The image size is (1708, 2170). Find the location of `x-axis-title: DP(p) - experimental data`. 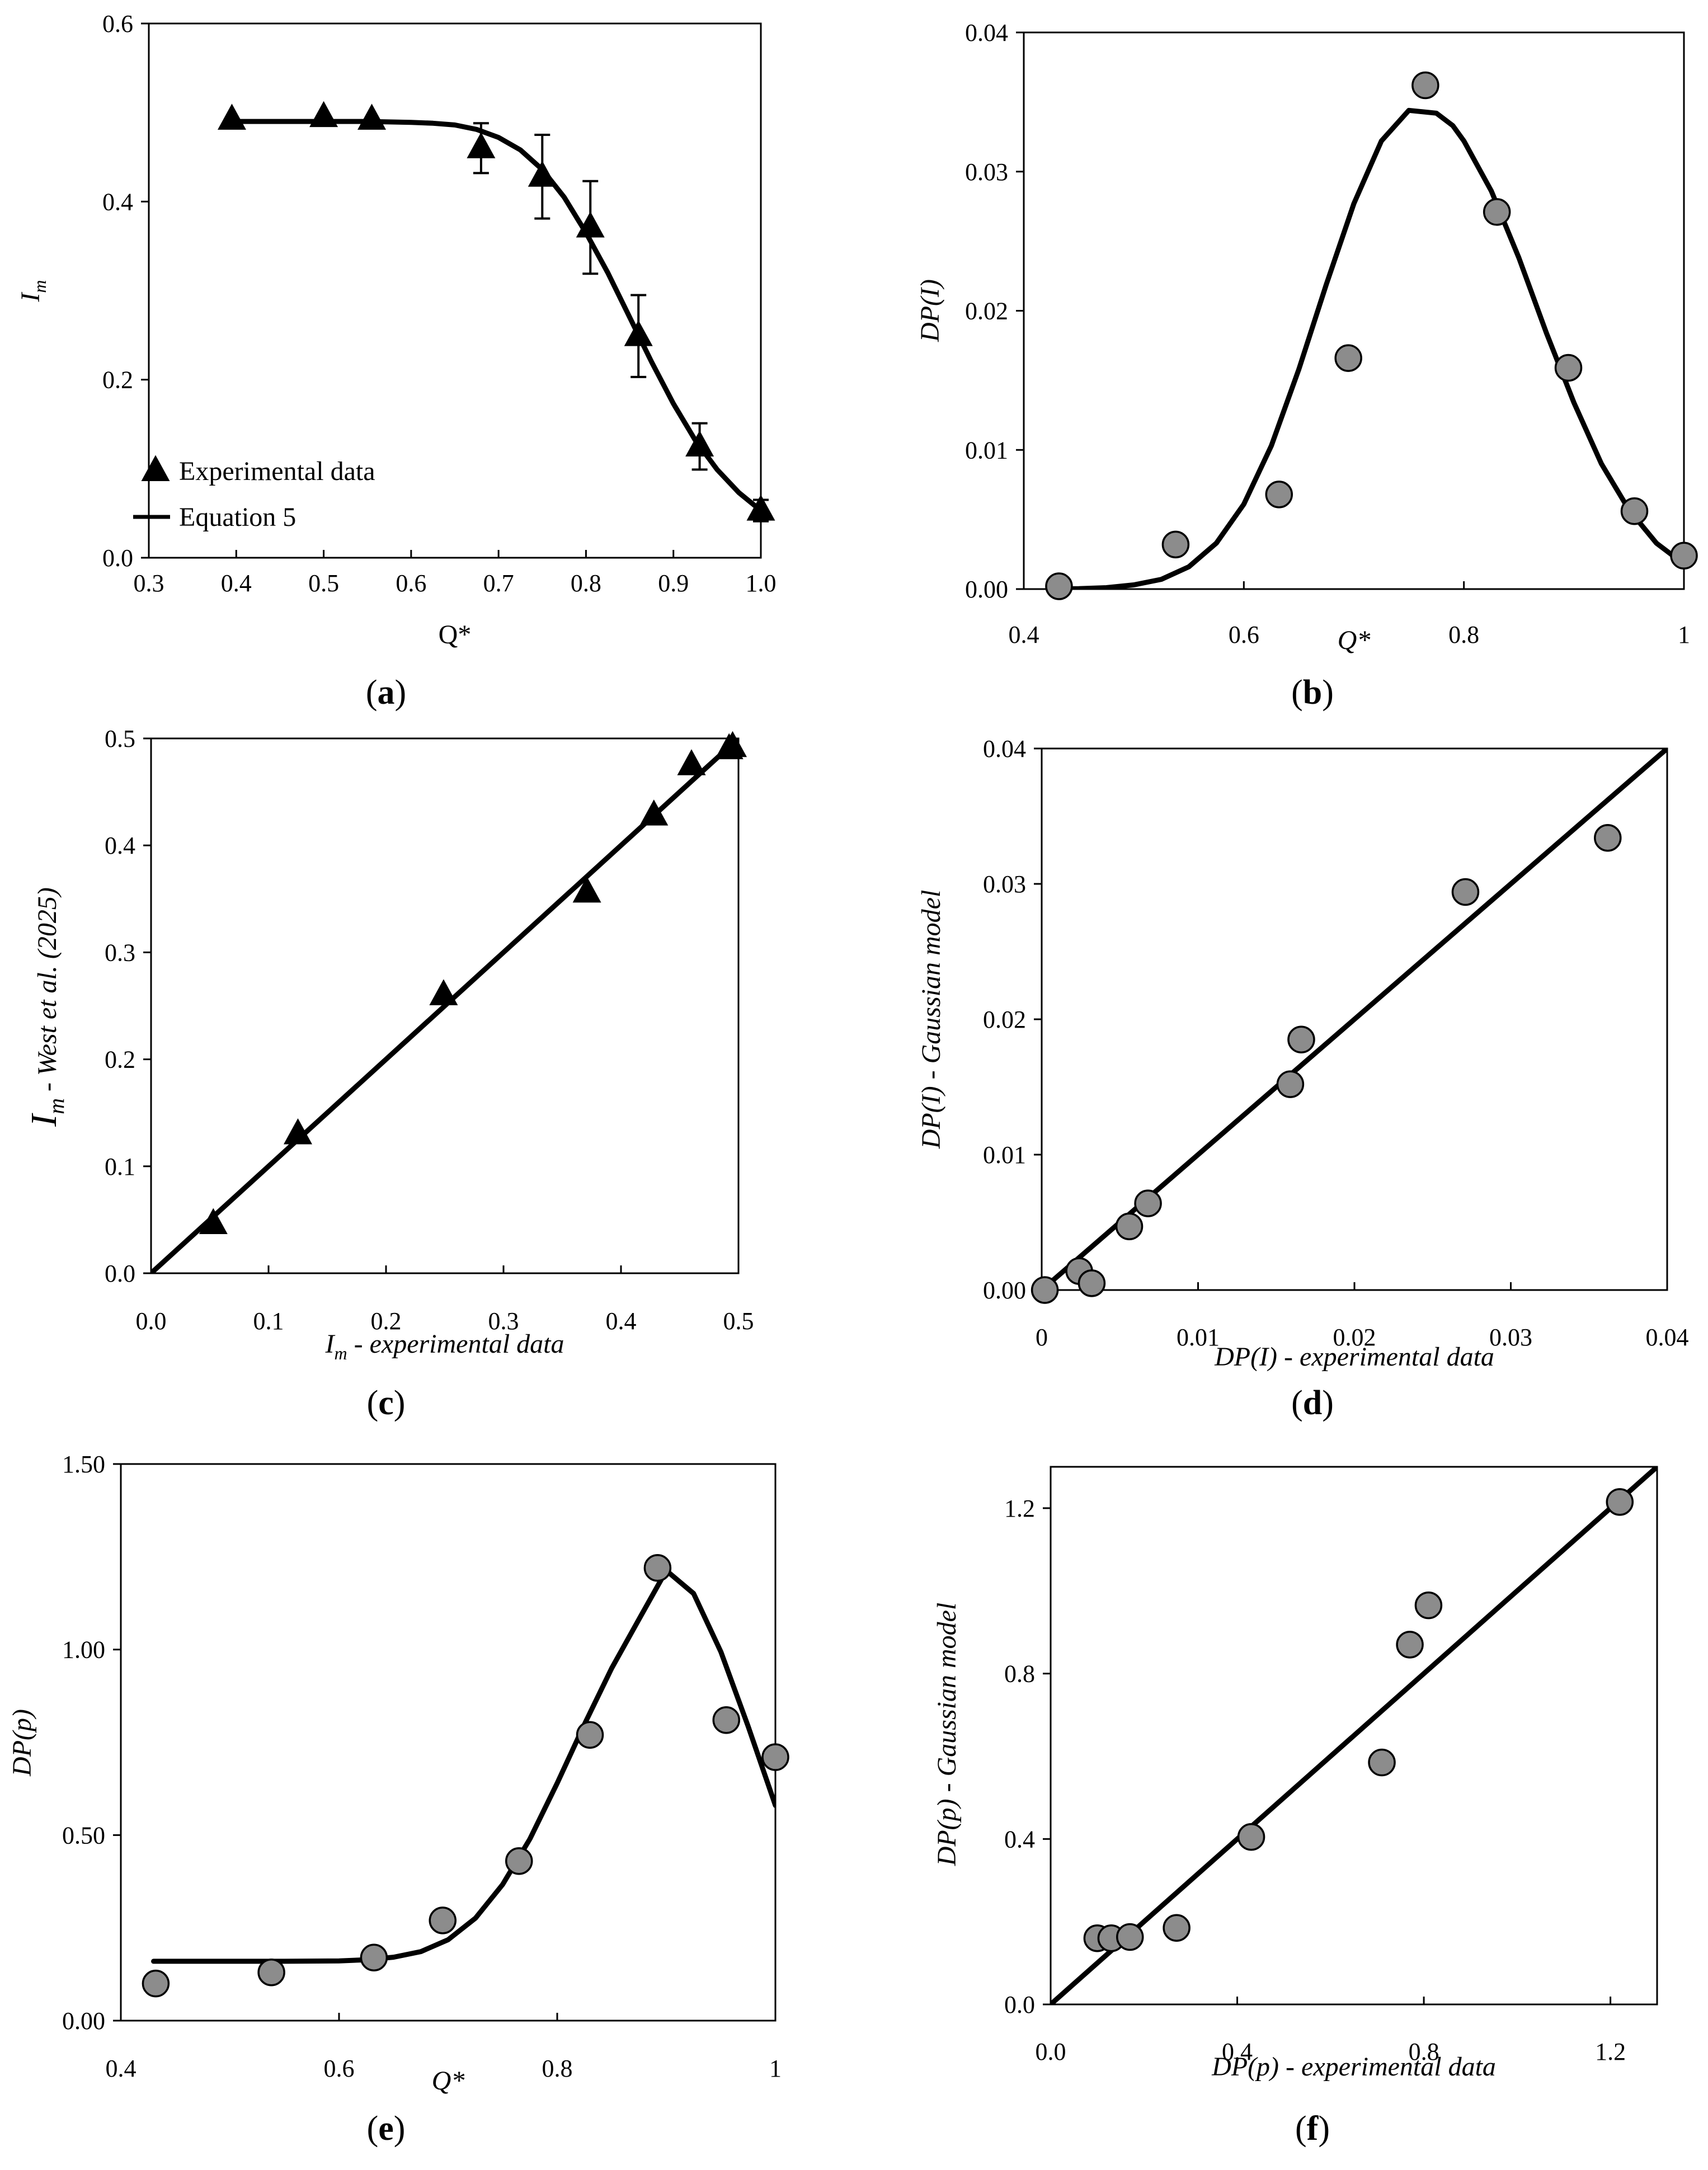

x-axis-title: DP(p) - experimental data is located at coordinates (1354, 2067).